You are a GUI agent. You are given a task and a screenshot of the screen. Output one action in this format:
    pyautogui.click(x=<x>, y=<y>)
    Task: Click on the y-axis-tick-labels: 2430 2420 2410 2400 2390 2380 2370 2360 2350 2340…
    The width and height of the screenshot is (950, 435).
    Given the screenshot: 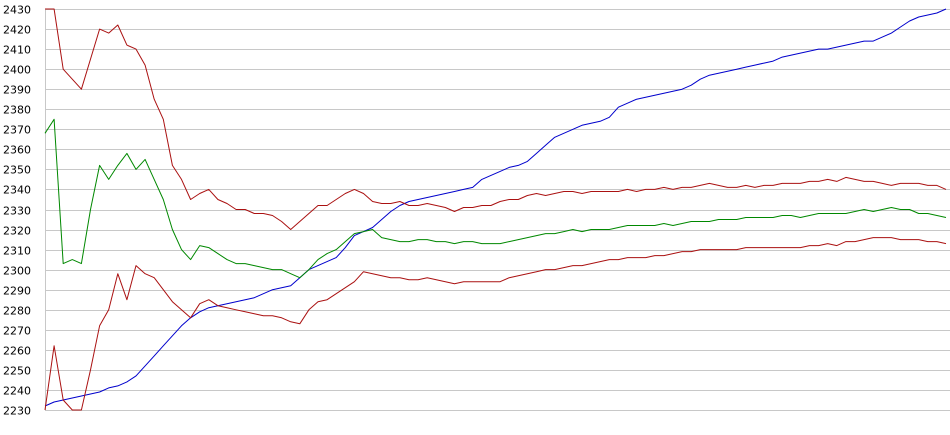 What is the action you would take?
    pyautogui.click(x=17, y=211)
    